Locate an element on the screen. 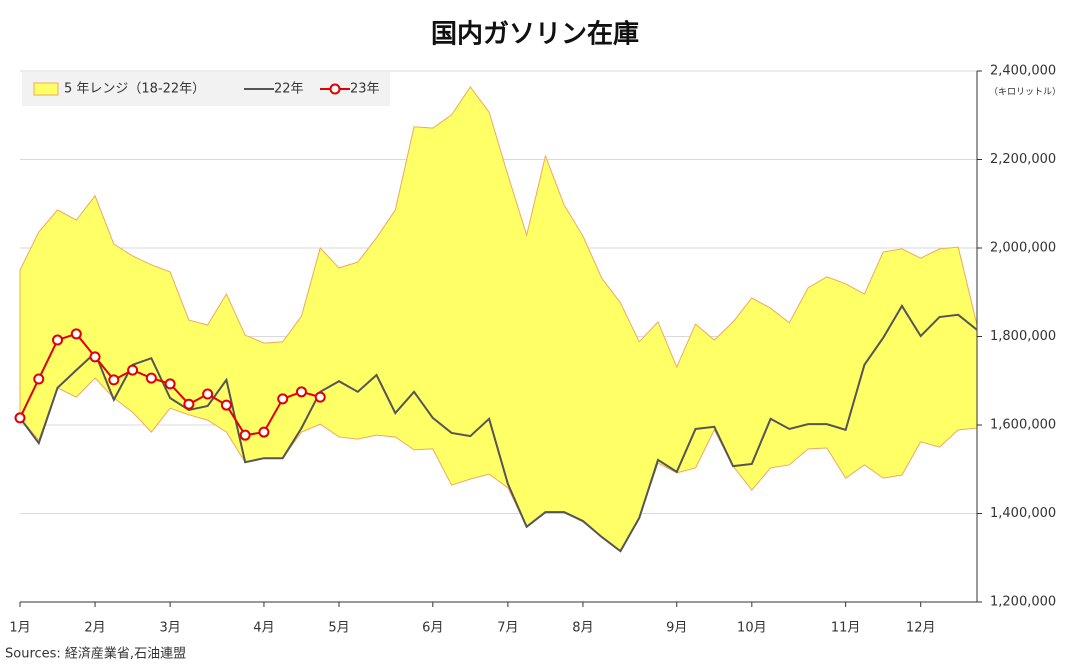 The image size is (1070, 668). y-tick-label: 1,600,000 is located at coordinates (1023, 425).